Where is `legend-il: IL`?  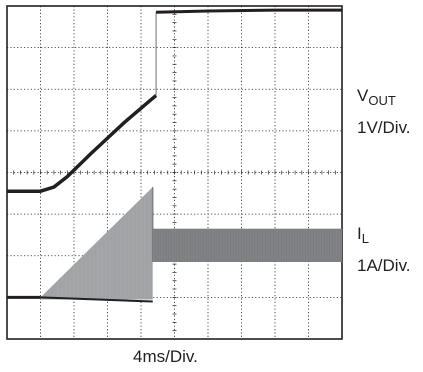 legend-il: IL is located at coordinates (363, 236).